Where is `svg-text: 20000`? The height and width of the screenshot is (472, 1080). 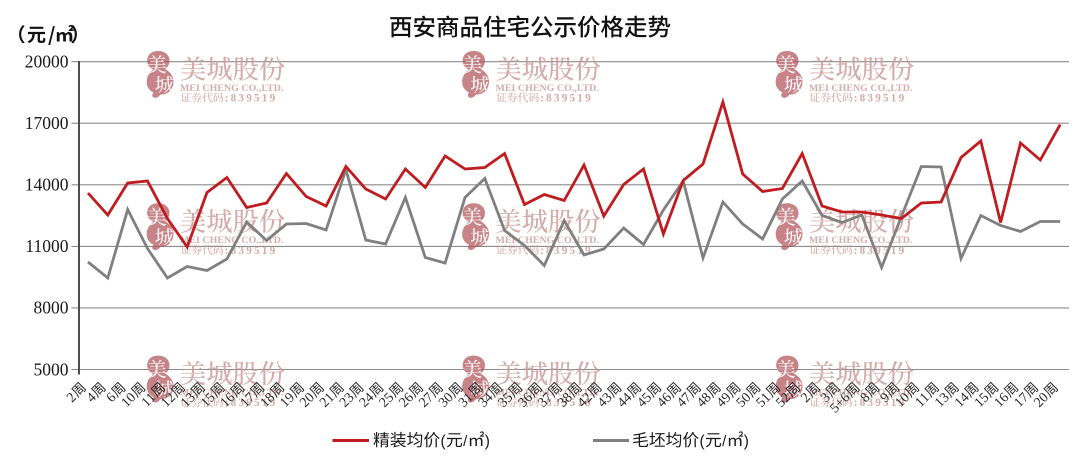
svg-text: 20000 is located at coordinates (47, 62).